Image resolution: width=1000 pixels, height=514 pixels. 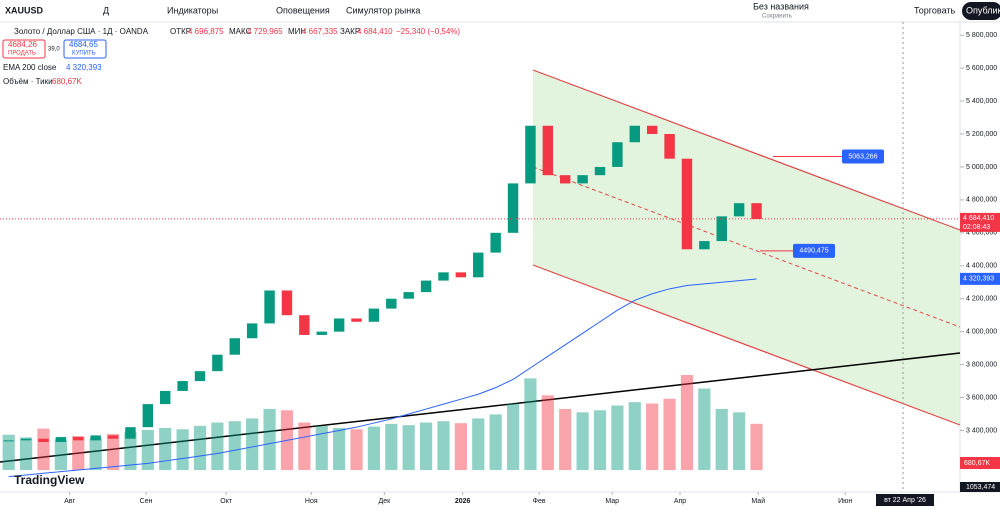 I want to click on y-tick-label: 4 600,000, so click(x=981, y=233).